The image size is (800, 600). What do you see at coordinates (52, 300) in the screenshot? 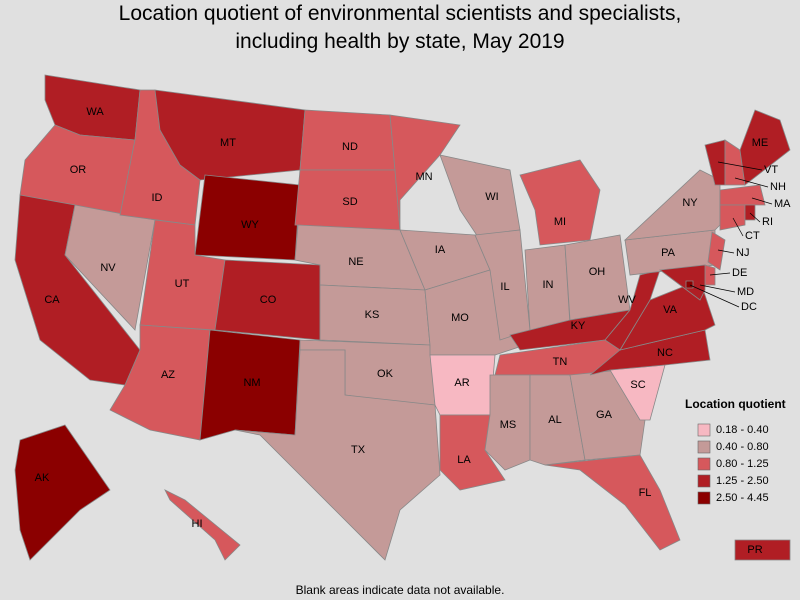
I see `state-label: CA` at bounding box center [52, 300].